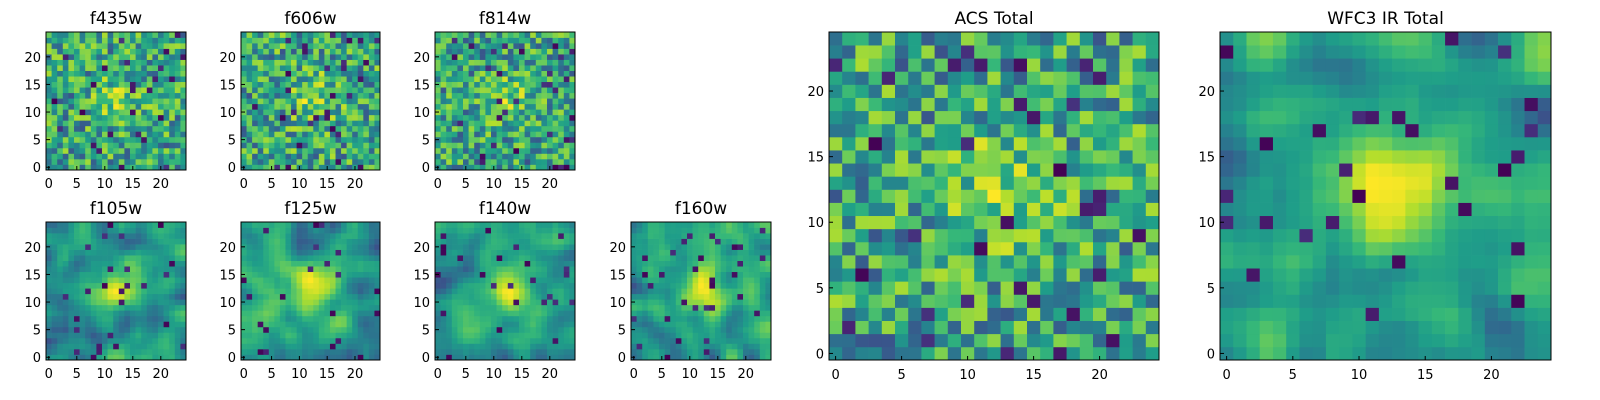 The width and height of the screenshot is (1600, 400). What do you see at coordinates (227, 248) in the screenshot?
I see `y-tick-label: 20` at bounding box center [227, 248].